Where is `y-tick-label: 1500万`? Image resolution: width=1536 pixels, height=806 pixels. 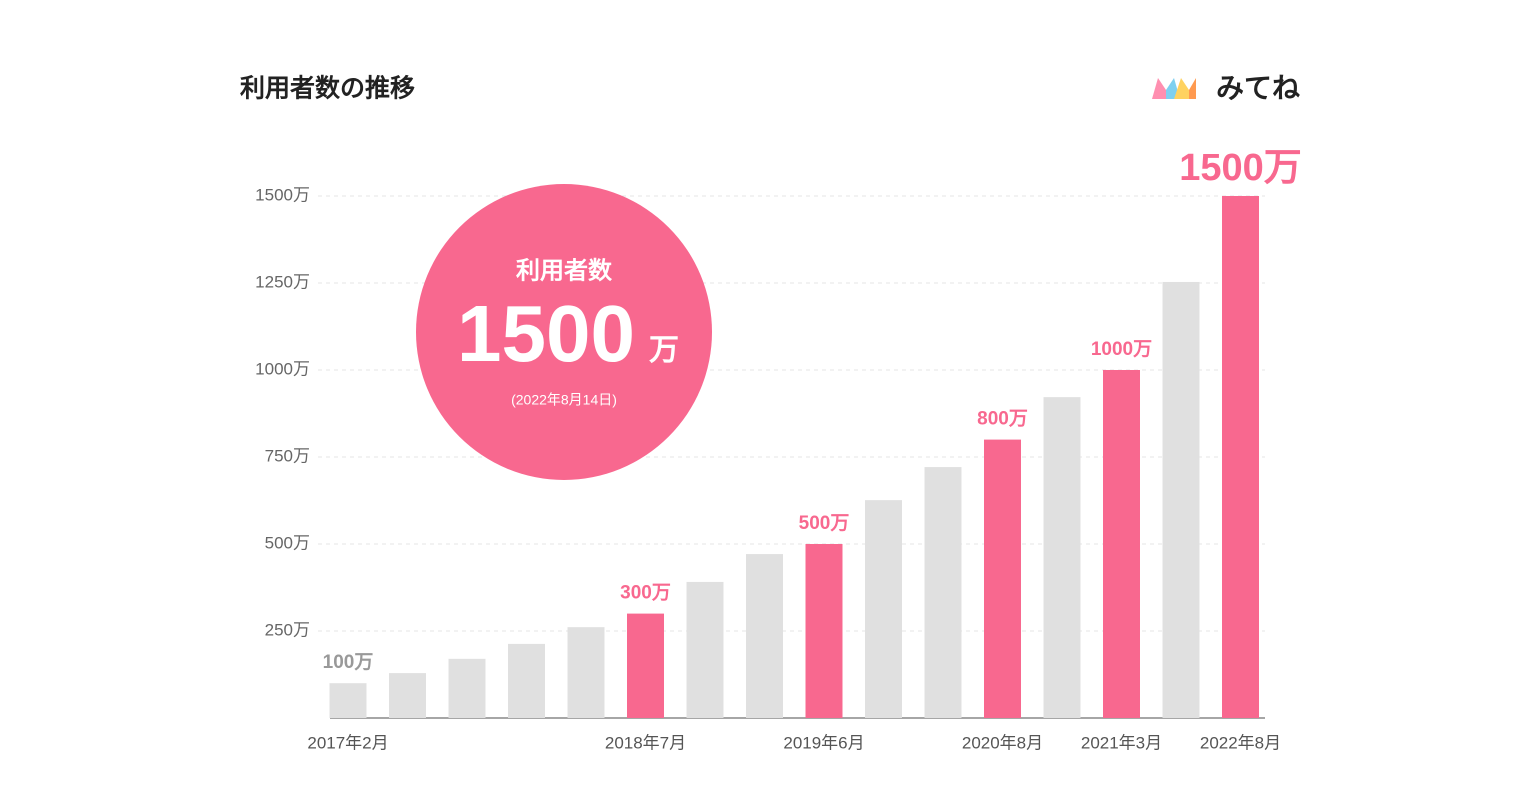 y-tick-label: 1500万 is located at coordinates (282, 194).